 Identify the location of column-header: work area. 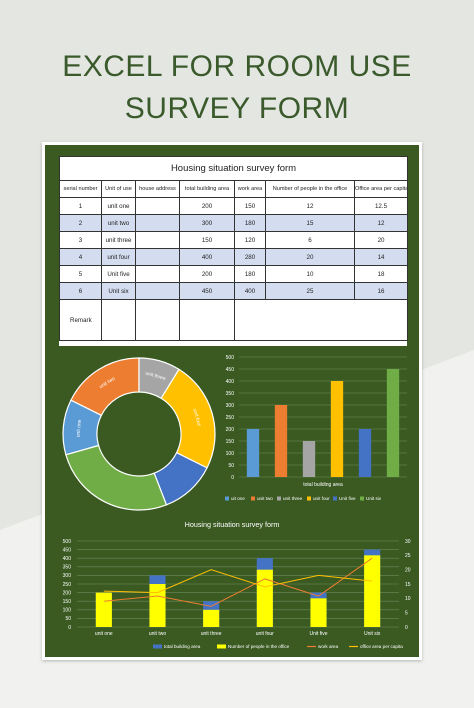
(250, 189).